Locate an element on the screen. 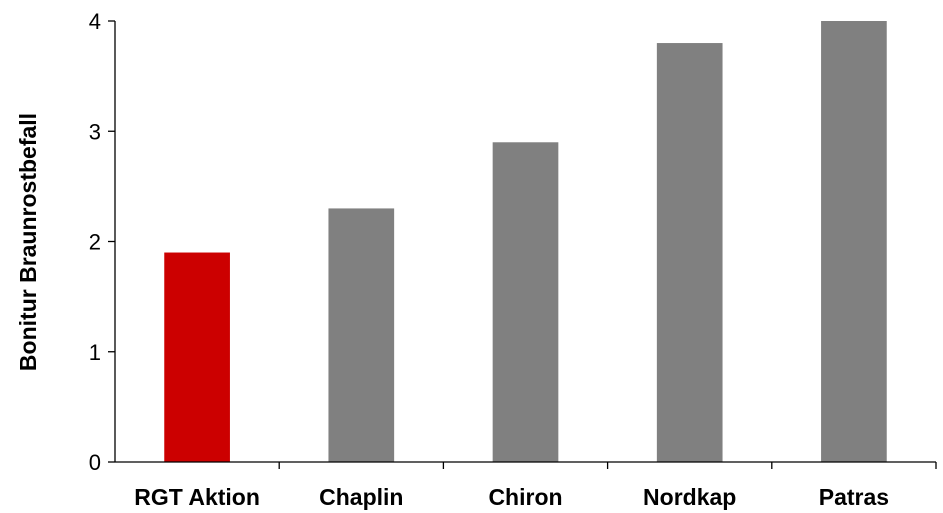 The height and width of the screenshot is (513, 943). y-tick-label-0: 0 is located at coordinates (95, 462).